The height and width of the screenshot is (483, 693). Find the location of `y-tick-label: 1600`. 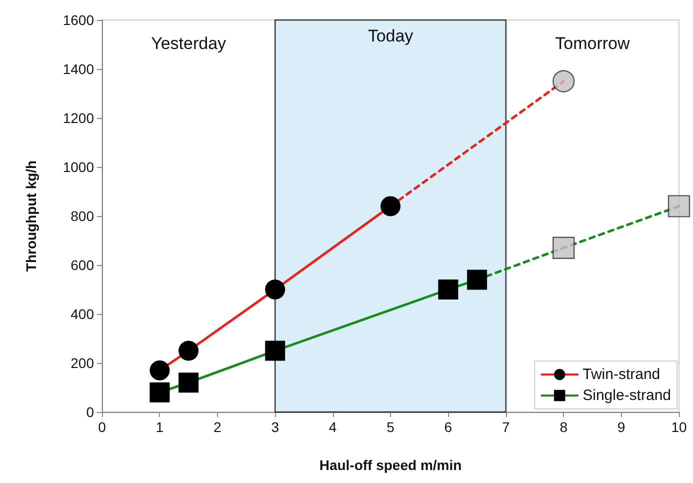

y-tick-label: 1600 is located at coordinates (78, 20).